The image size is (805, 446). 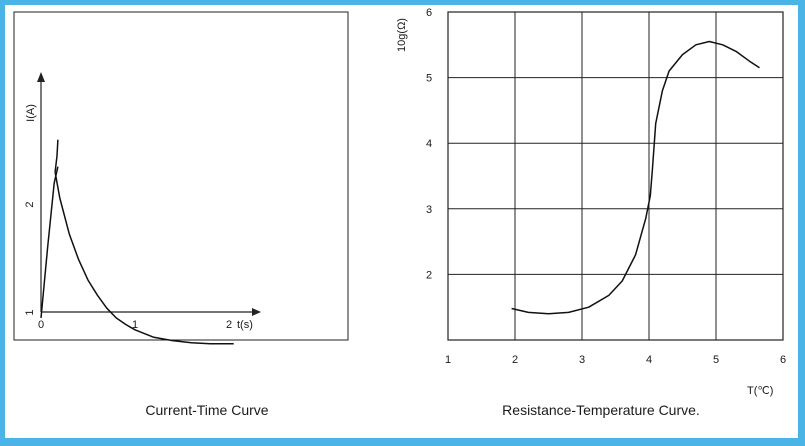 I want to click on right-x-tick-label: 4, so click(x=649, y=360).